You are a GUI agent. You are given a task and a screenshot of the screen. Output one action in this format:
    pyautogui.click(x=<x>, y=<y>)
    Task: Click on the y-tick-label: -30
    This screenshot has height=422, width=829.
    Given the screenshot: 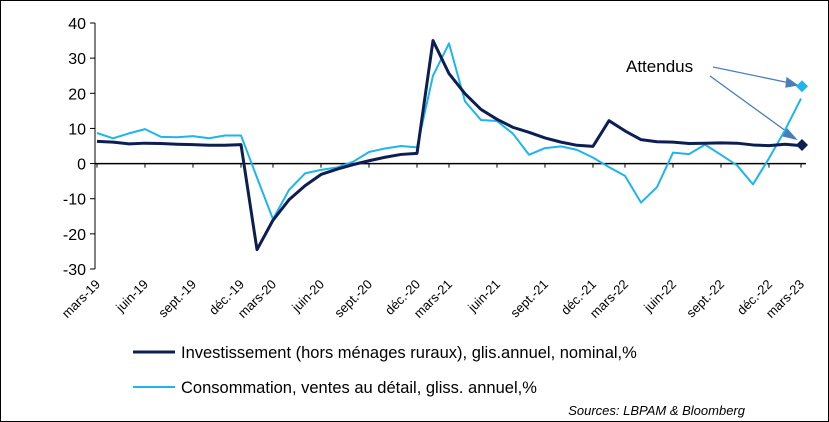 What is the action you would take?
    pyautogui.click(x=74, y=270)
    